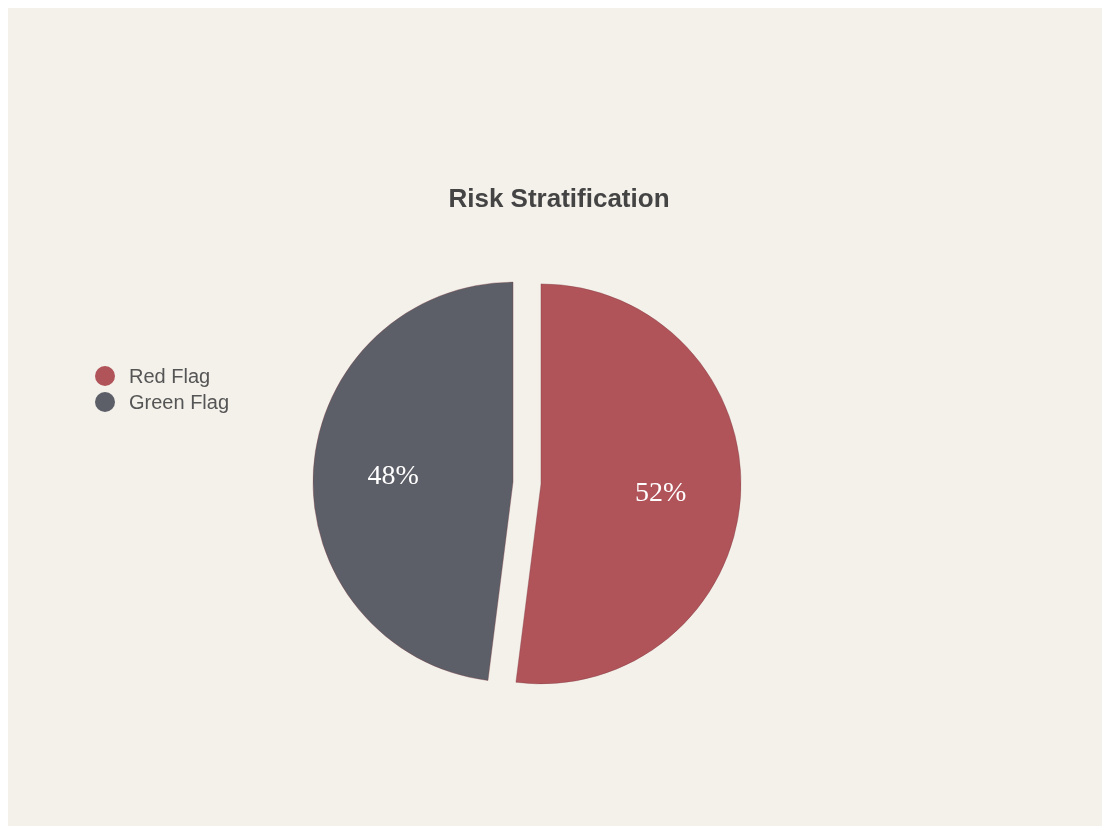 The height and width of the screenshot is (834, 1110). What do you see at coordinates (393, 475) in the screenshot?
I see `data-label: 48%` at bounding box center [393, 475].